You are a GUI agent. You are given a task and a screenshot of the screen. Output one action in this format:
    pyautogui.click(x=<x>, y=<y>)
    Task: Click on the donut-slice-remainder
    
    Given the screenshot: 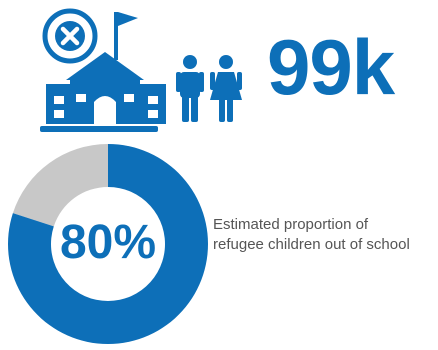 What is the action you would take?
    pyautogui.click(x=60, y=185)
    